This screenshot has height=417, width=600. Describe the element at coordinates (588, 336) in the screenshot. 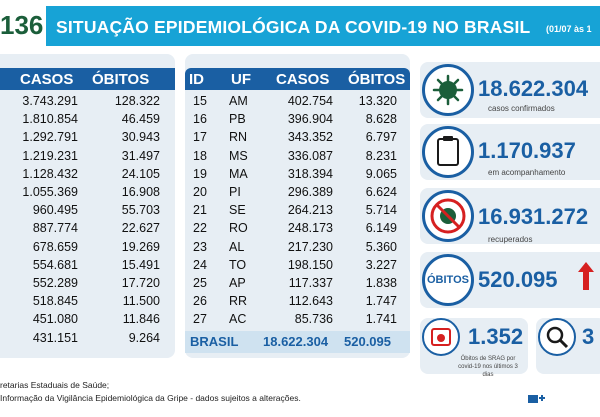

I see `extra-value: 3` at that location.